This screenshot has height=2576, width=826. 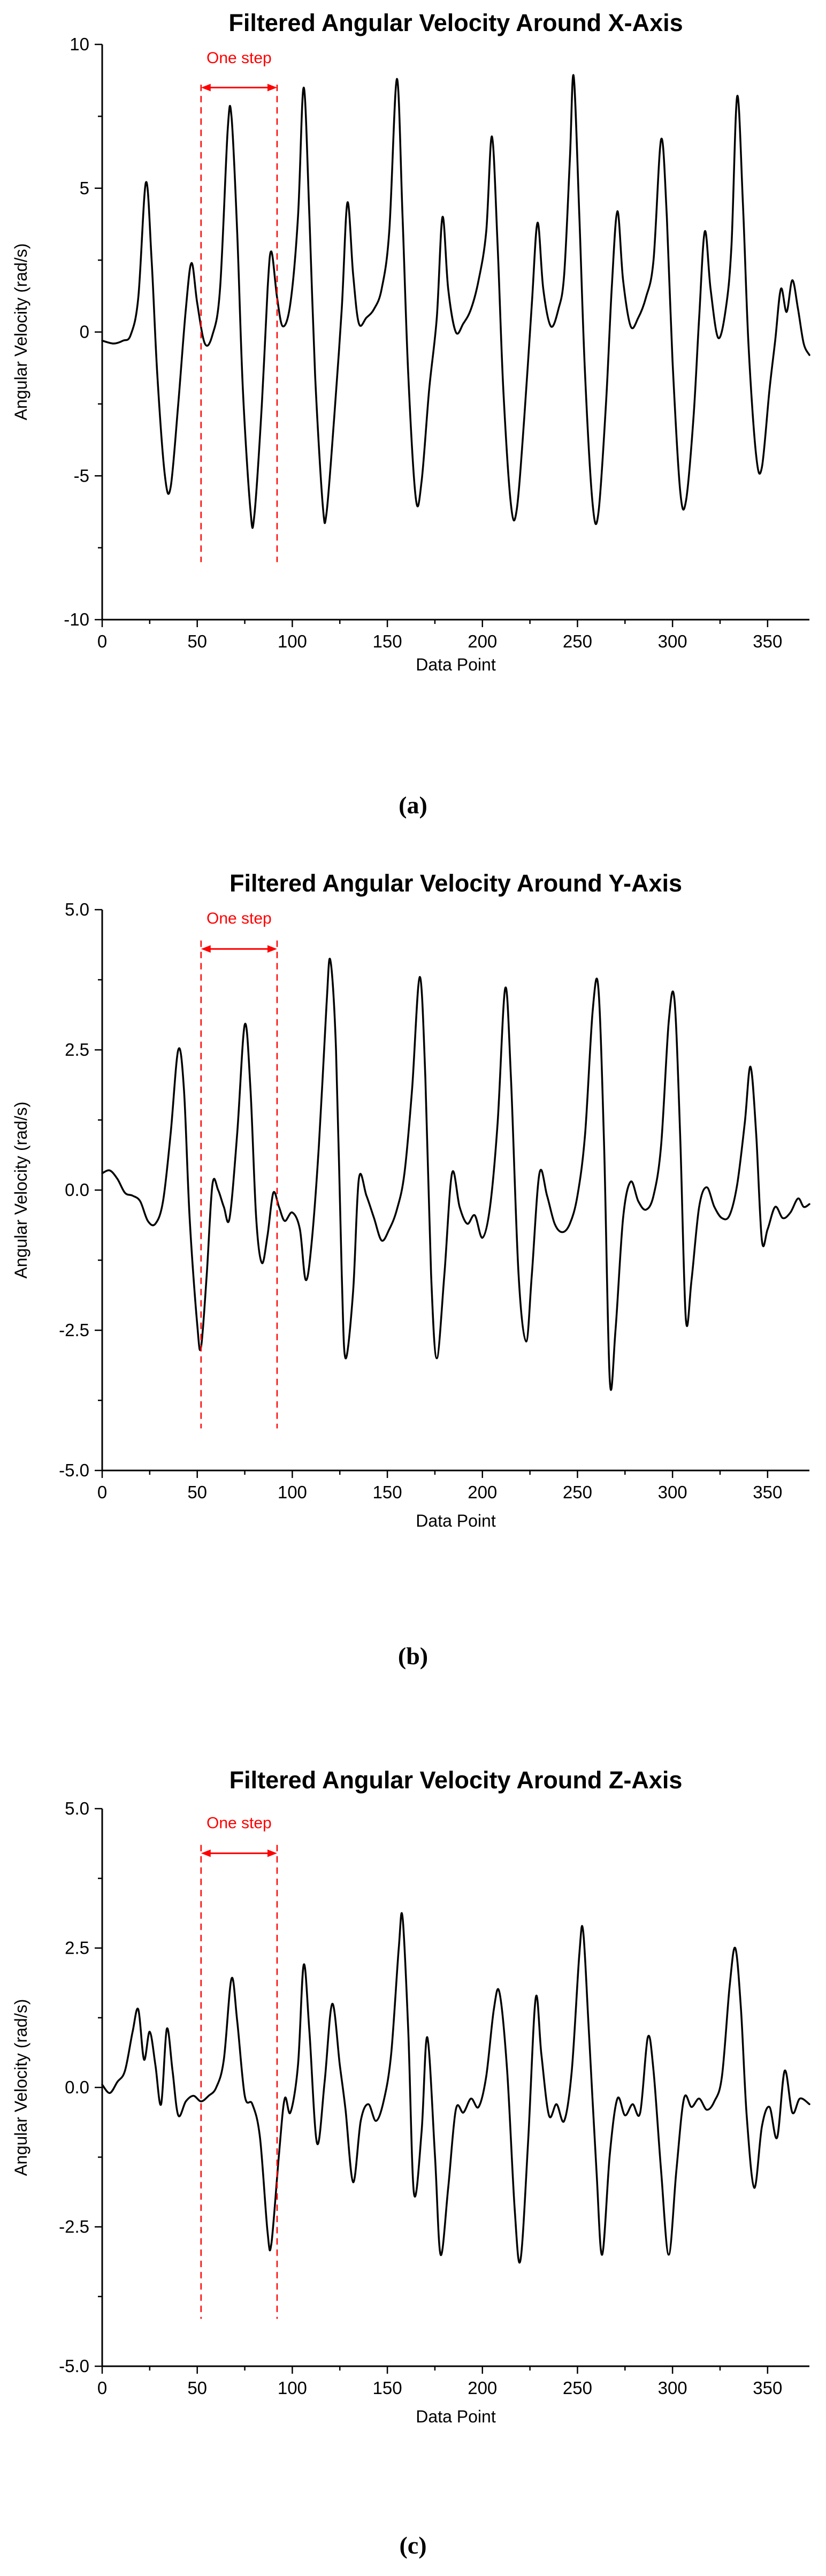 I want to click on y-tick-label: 5, so click(x=84, y=188).